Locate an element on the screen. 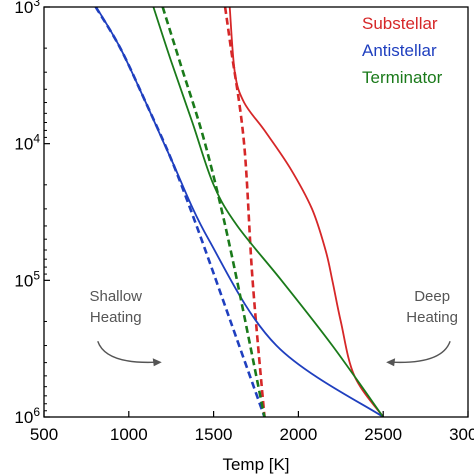 This screenshot has width=474, height=474. y-tick-label: 10⁵ is located at coordinates (27, 279).